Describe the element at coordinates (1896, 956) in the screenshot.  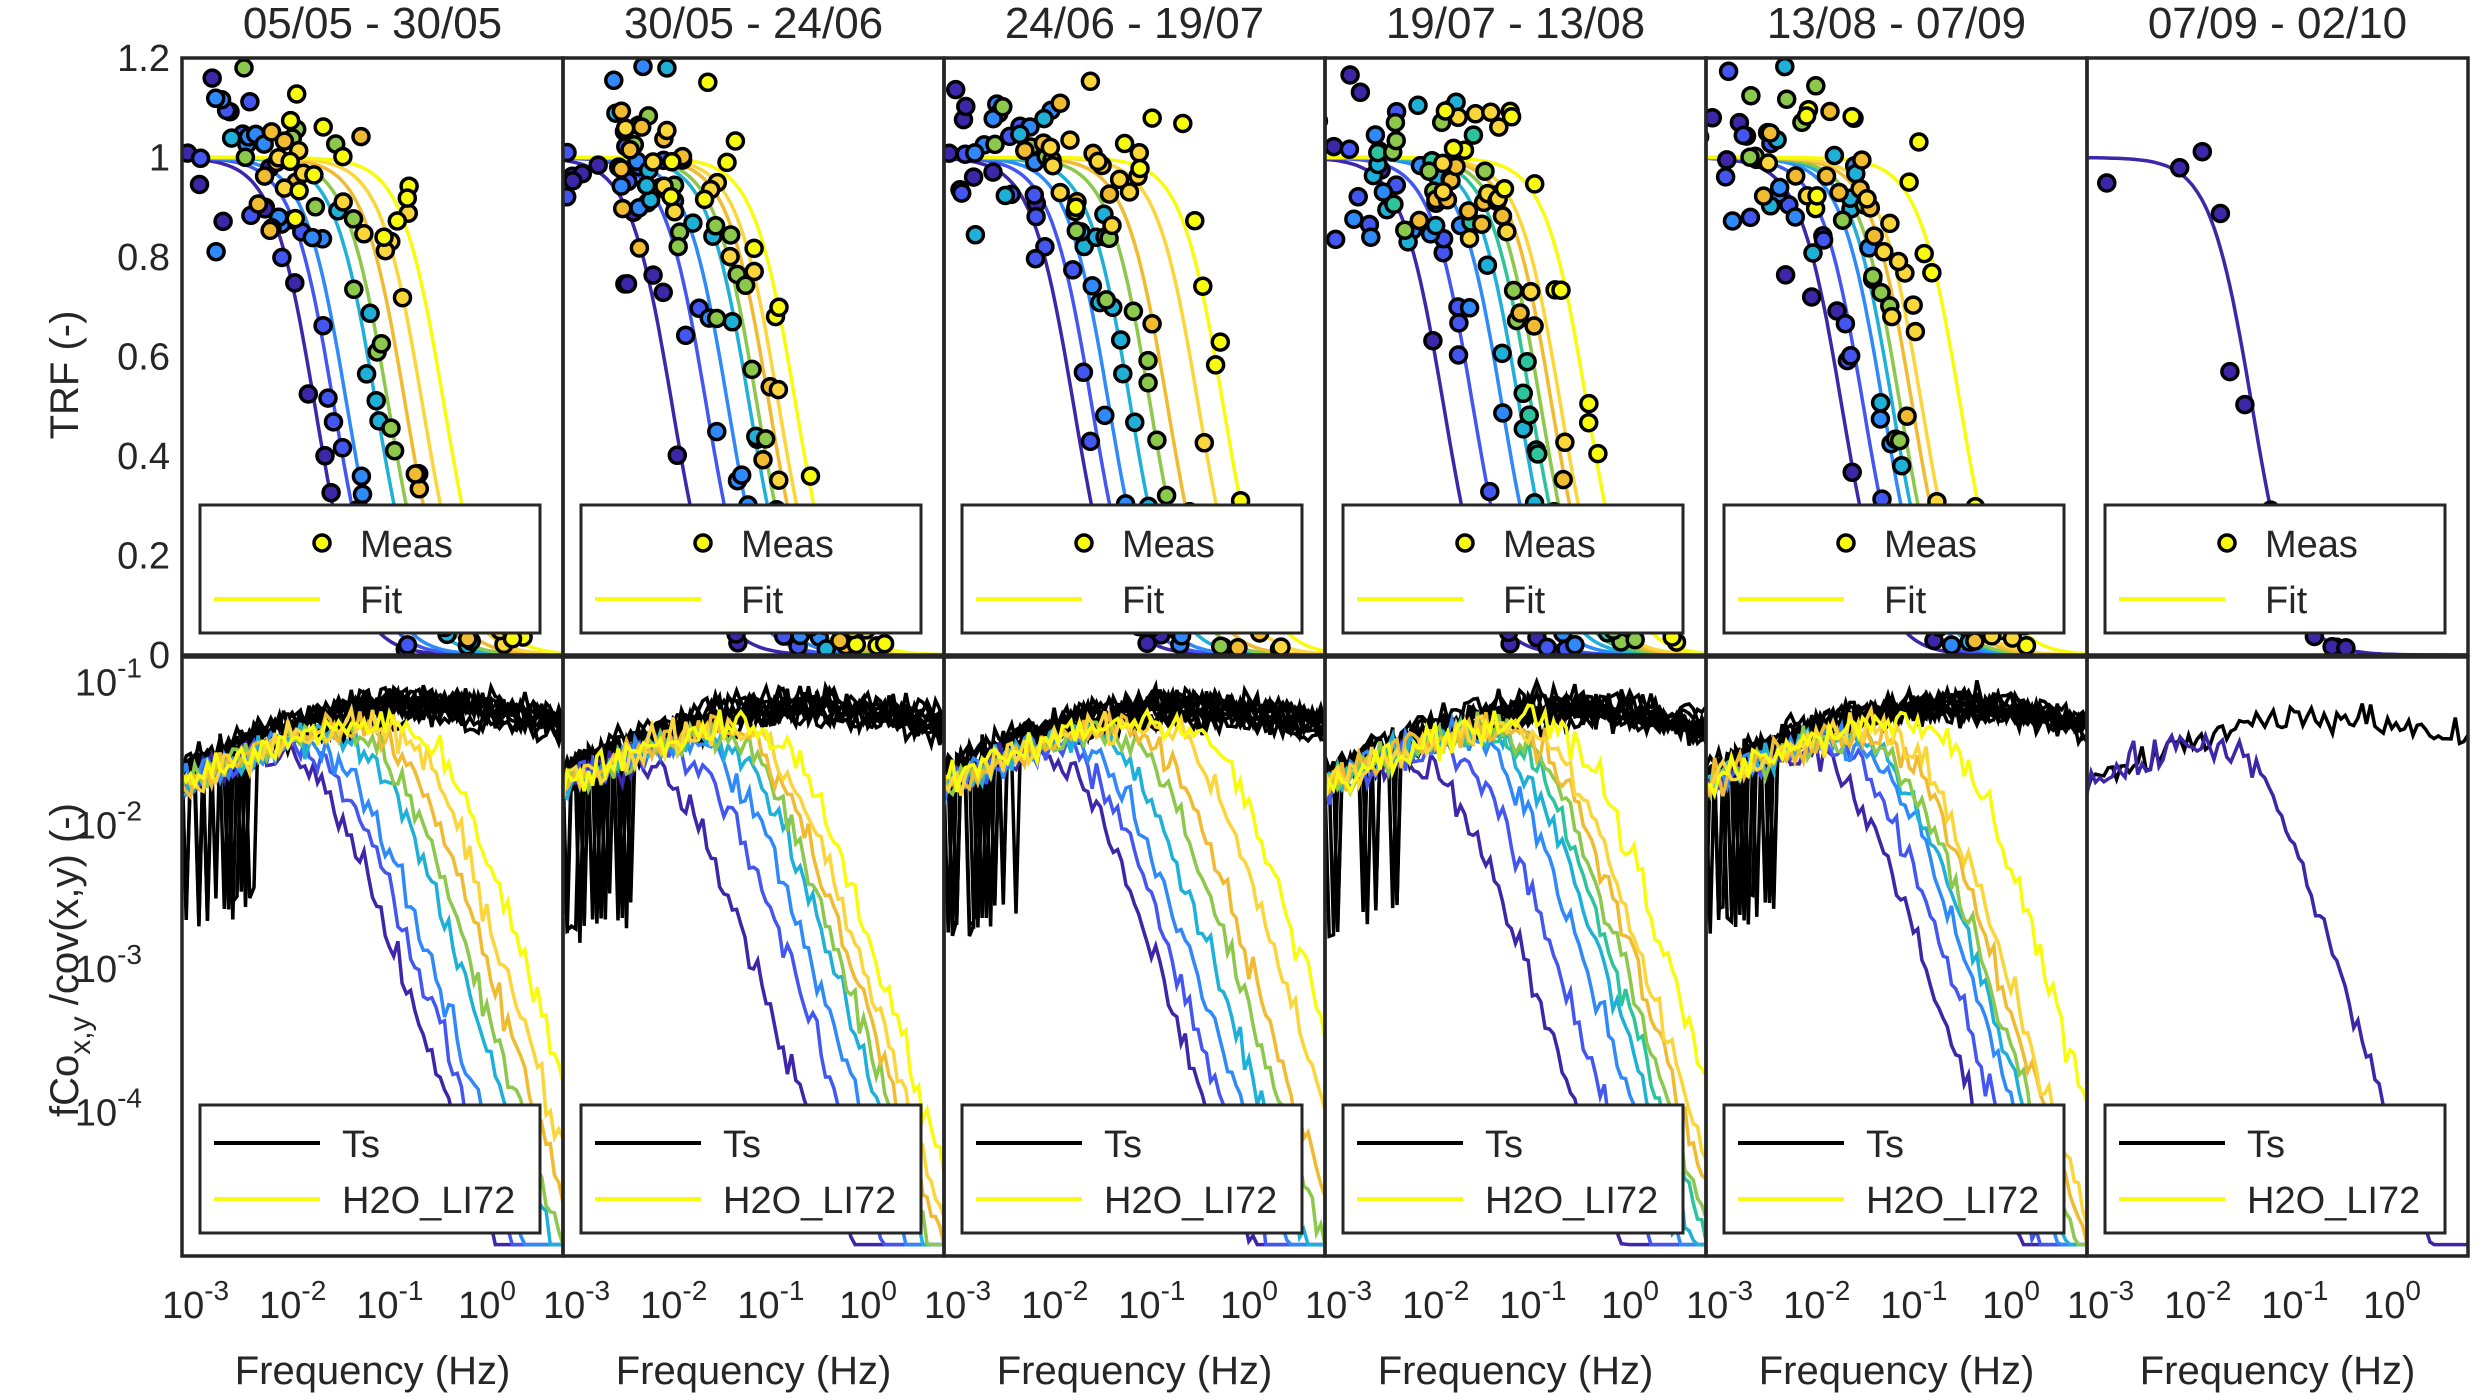
I see `cospectra-panel-5: Ts H2O_LI72` at that location.